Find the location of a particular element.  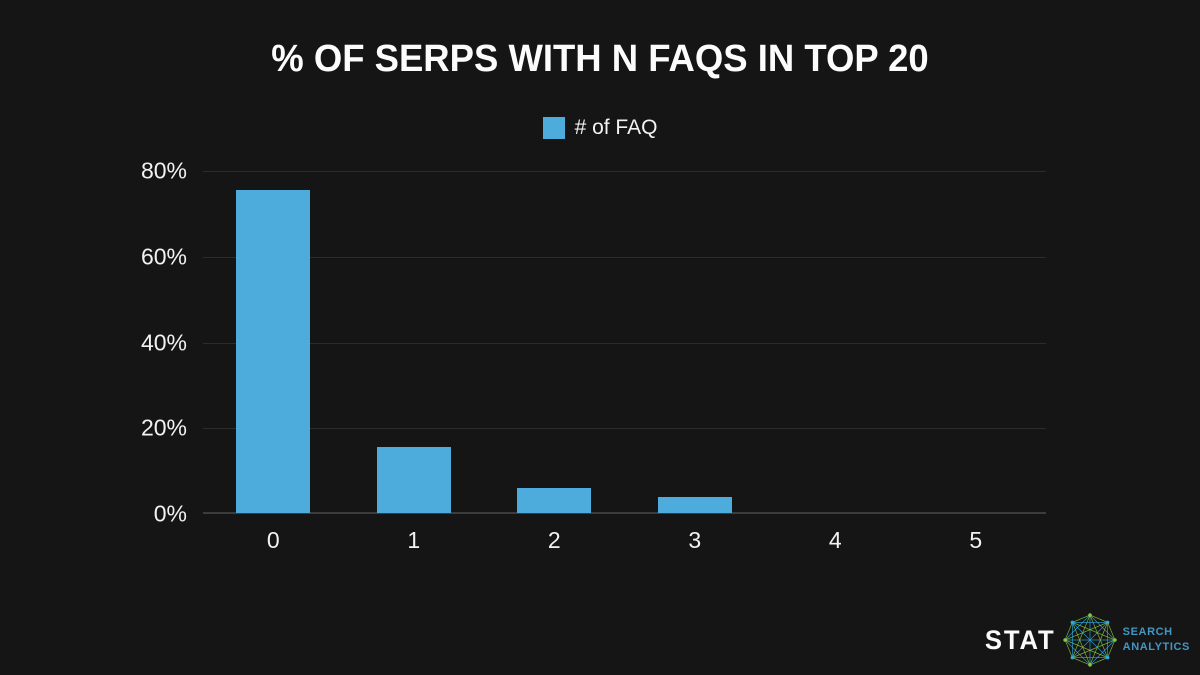

x-axis-label: 4 is located at coordinates (835, 540).